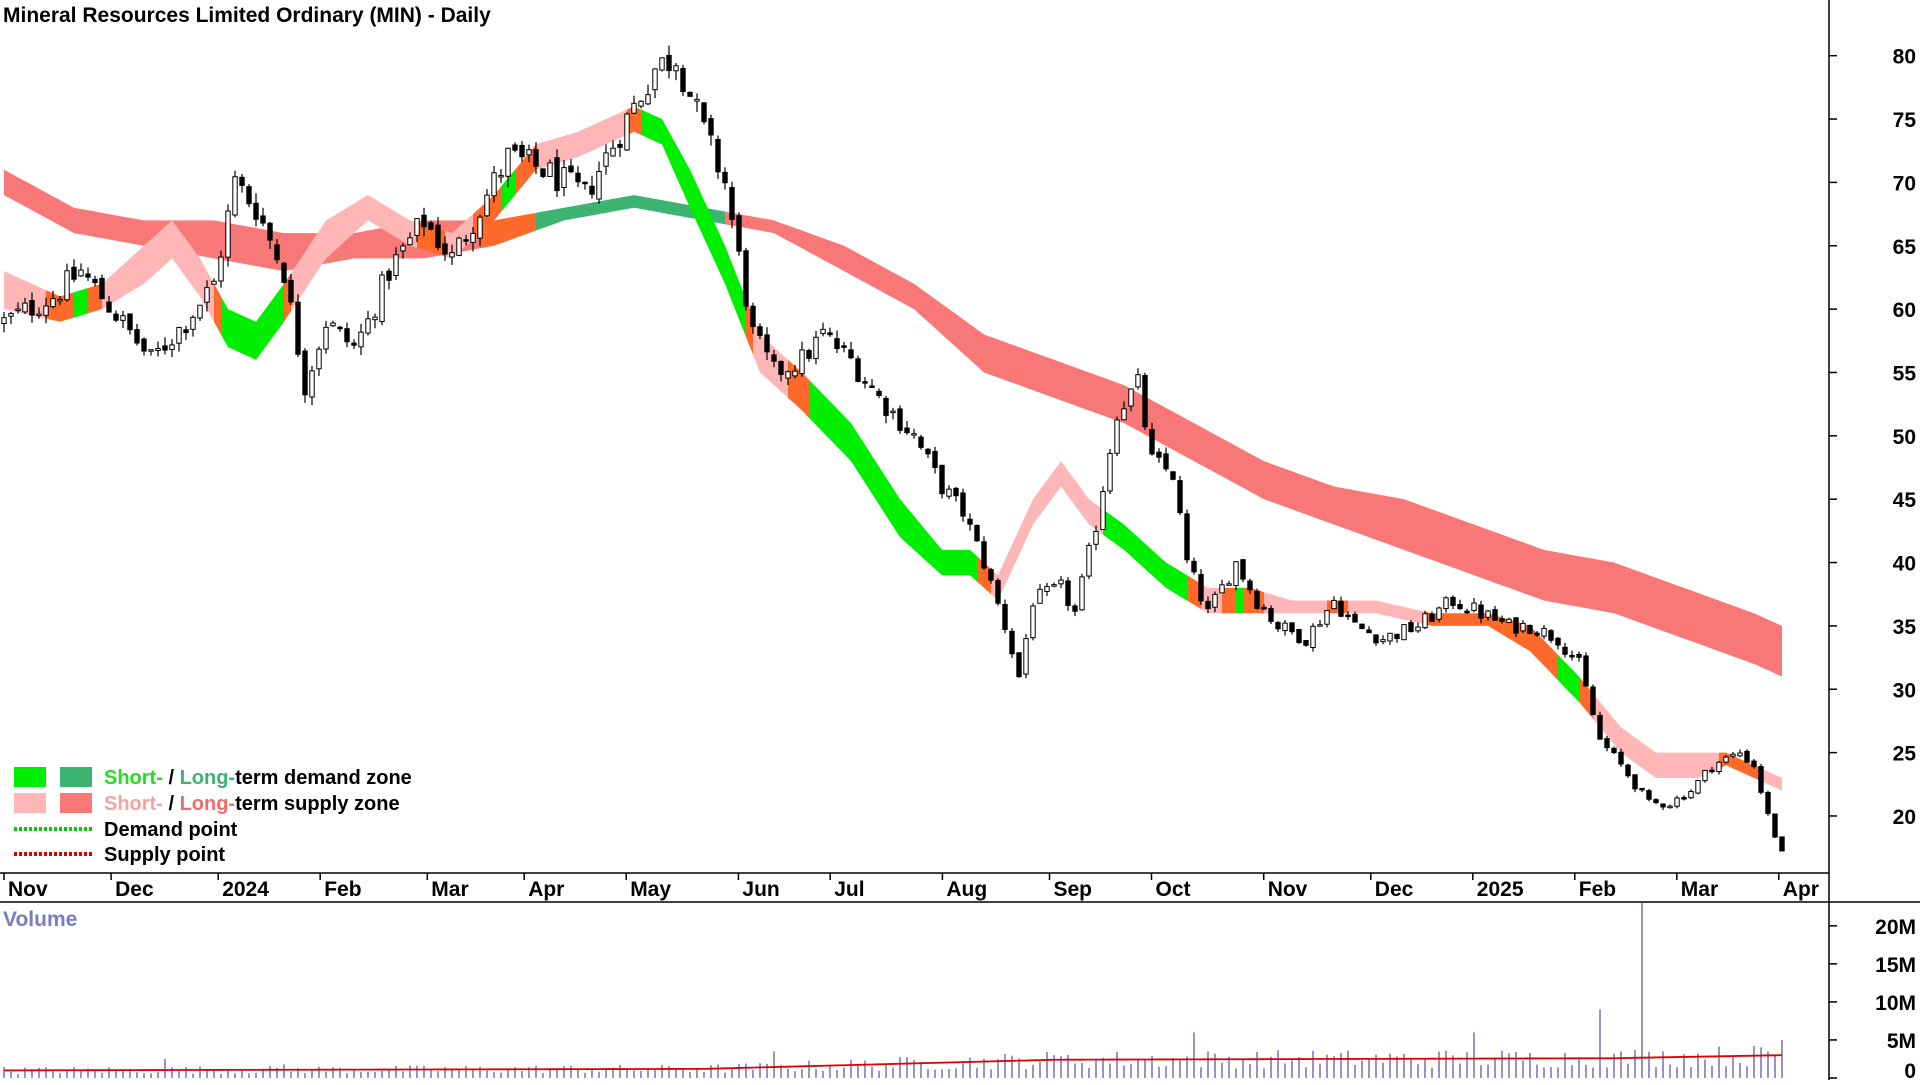 Image resolution: width=1920 pixels, height=1085 pixels. What do you see at coordinates (1073, 889) in the screenshot?
I see `x-tick-label: Sep` at bounding box center [1073, 889].